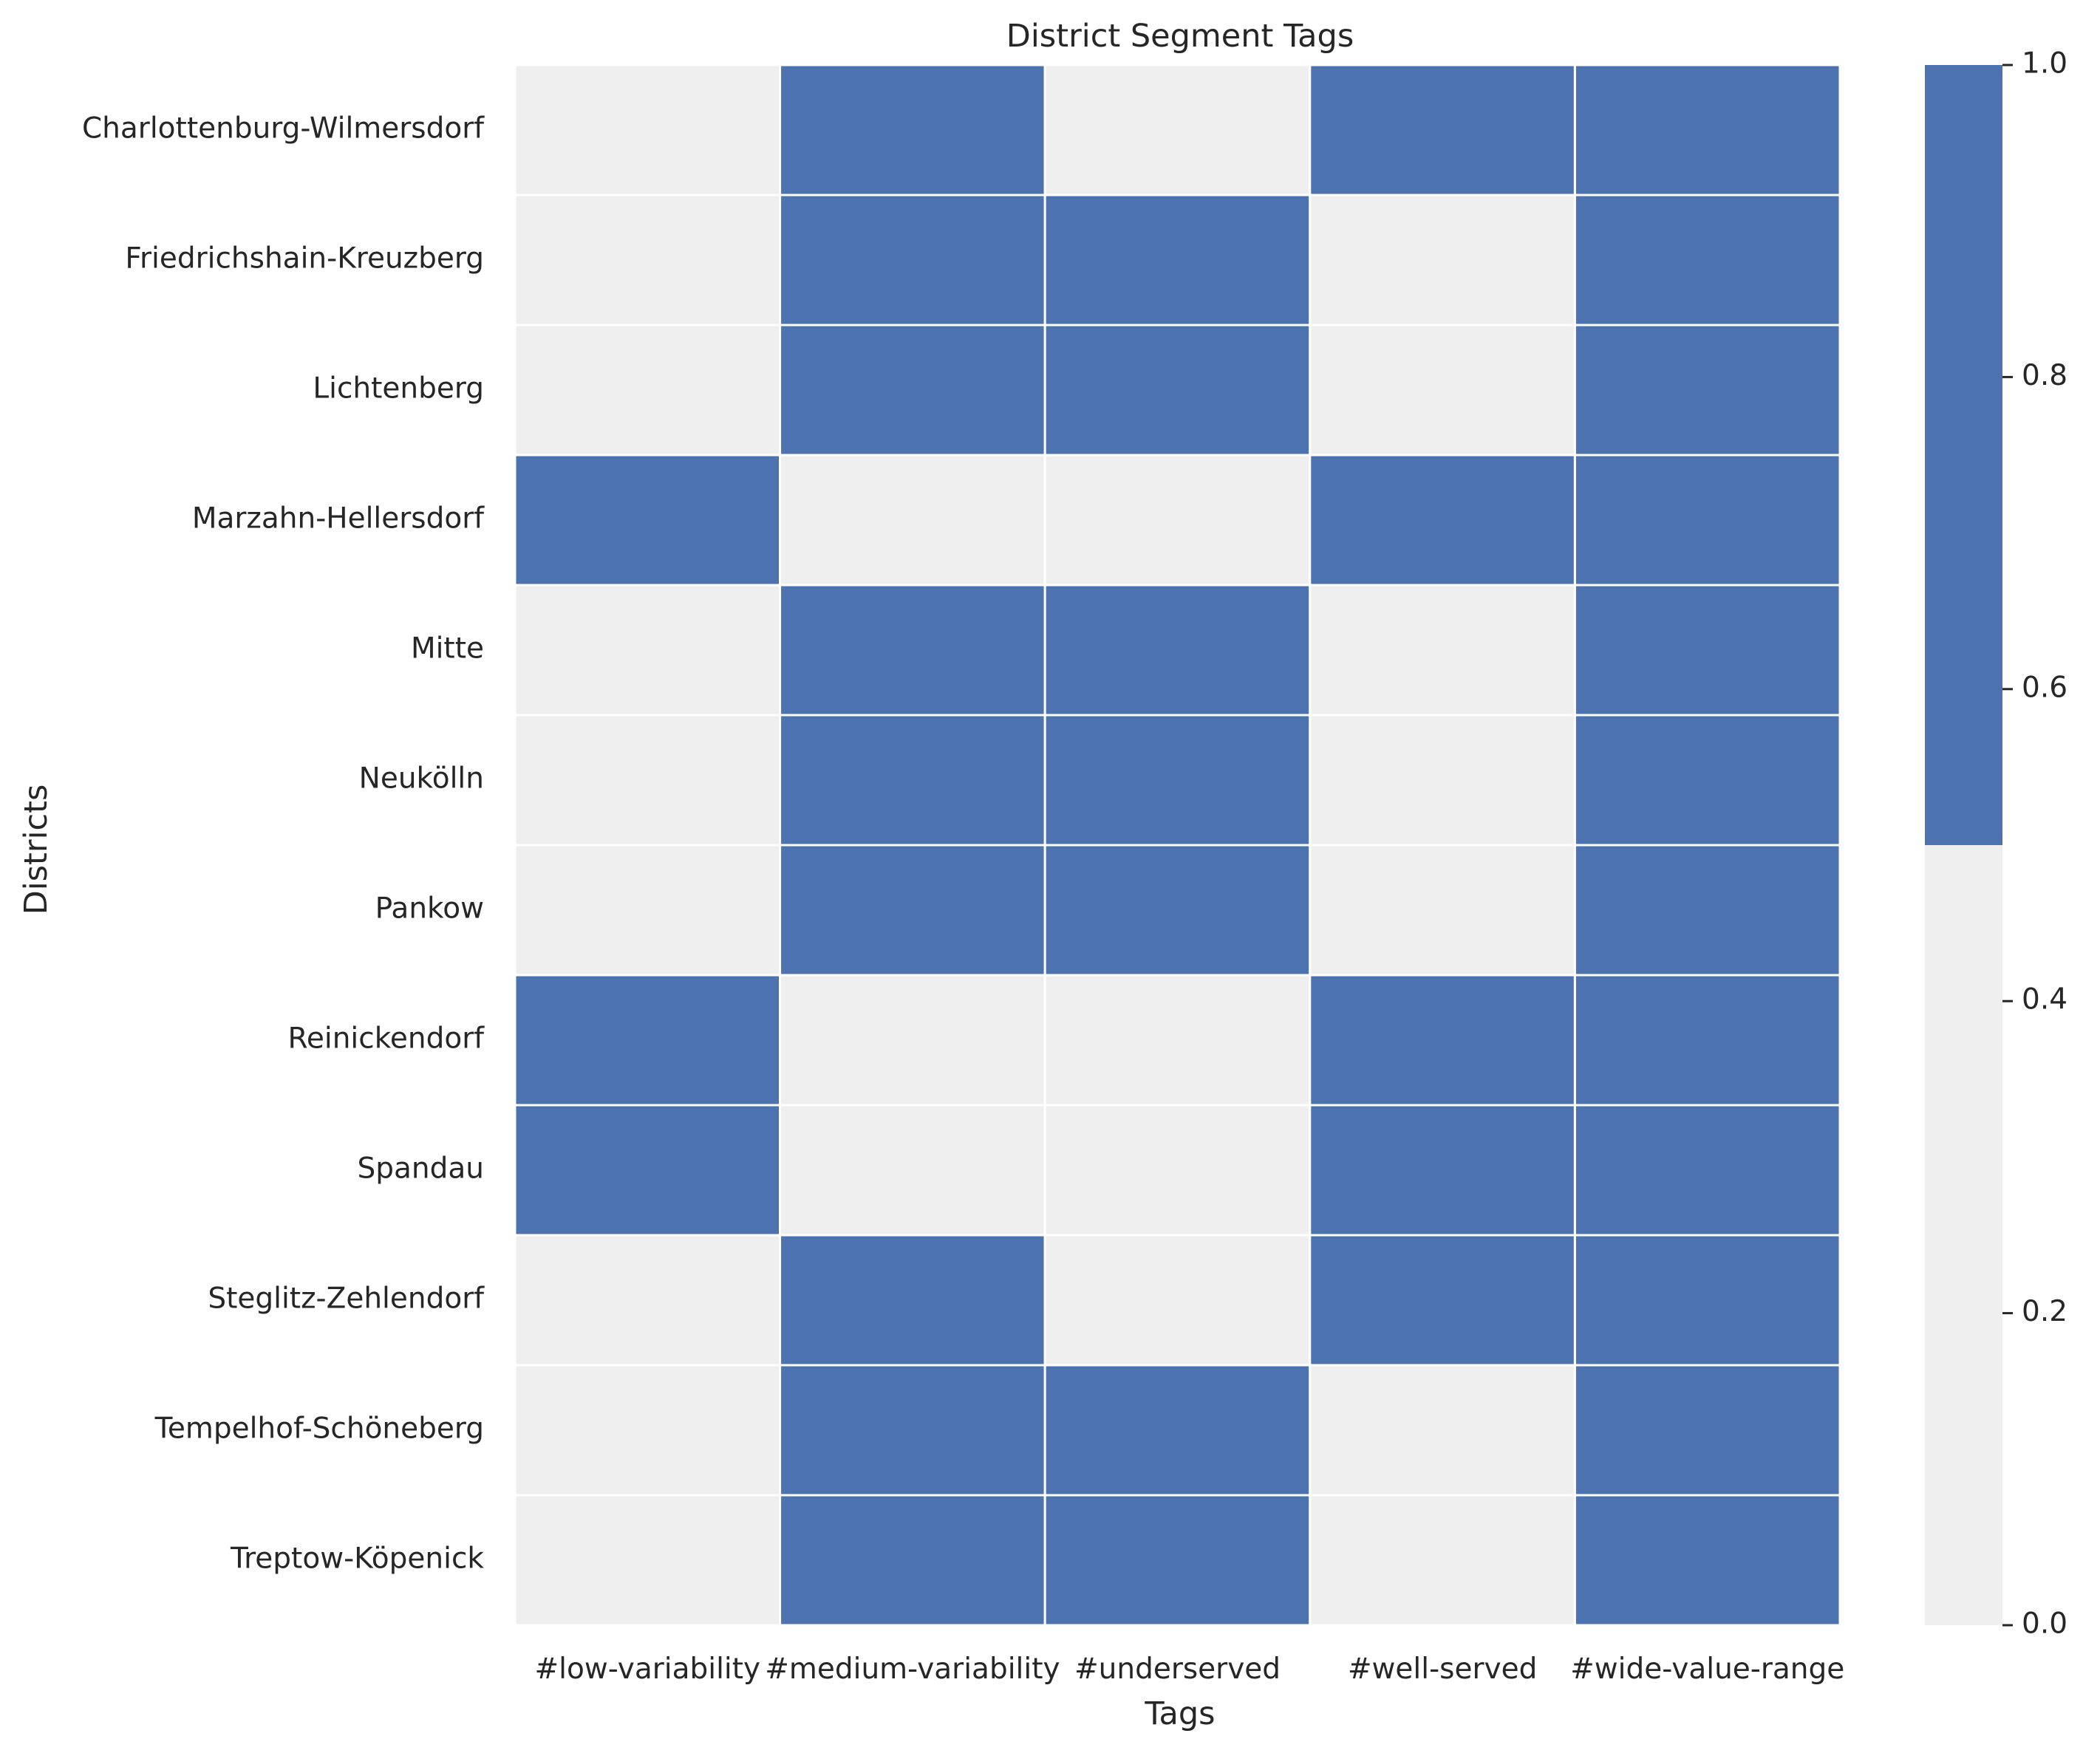  Describe the element at coordinates (2044, 64) in the screenshot. I see `colorbar-tick-label: 1.0` at that location.